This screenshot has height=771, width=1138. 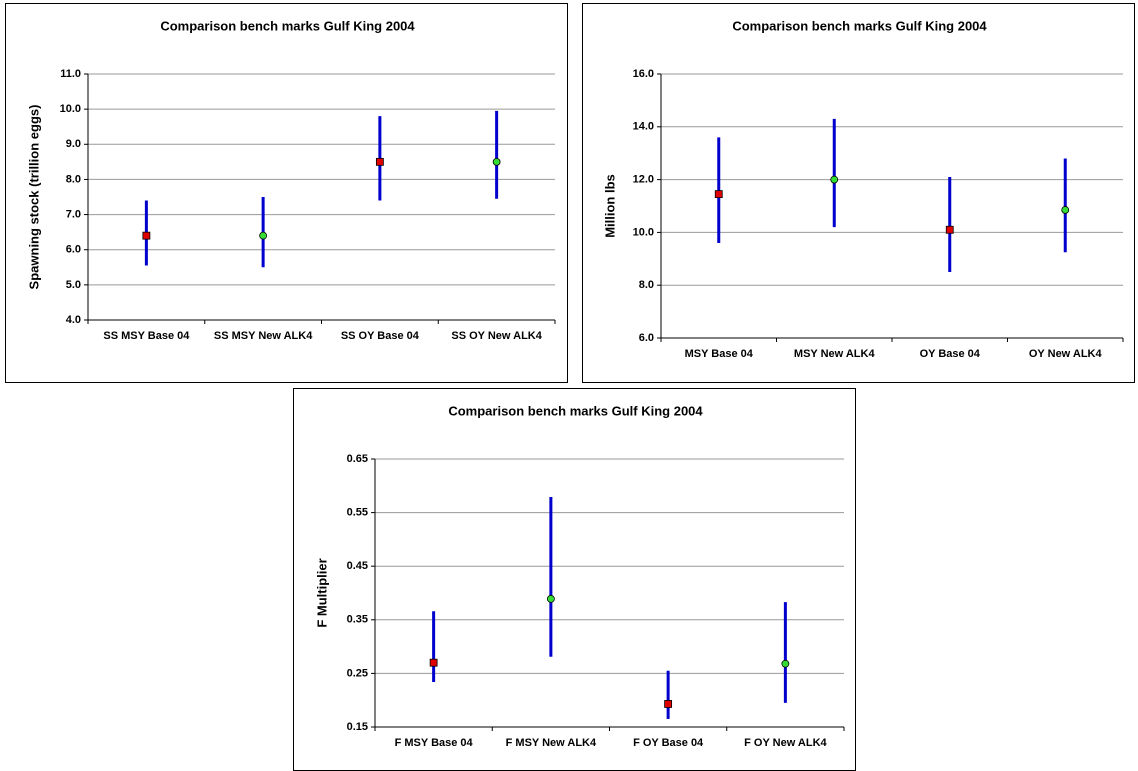 I want to click on y-tick-label: 12.0, so click(x=643, y=180).